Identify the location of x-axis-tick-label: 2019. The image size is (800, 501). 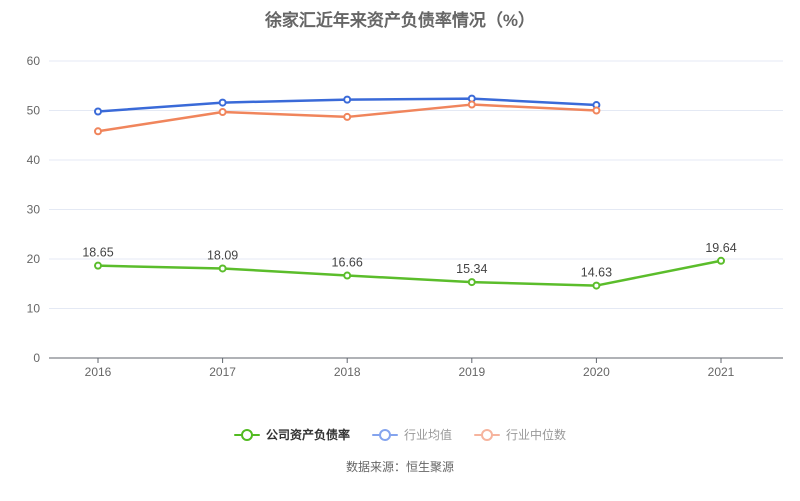
(471, 372).